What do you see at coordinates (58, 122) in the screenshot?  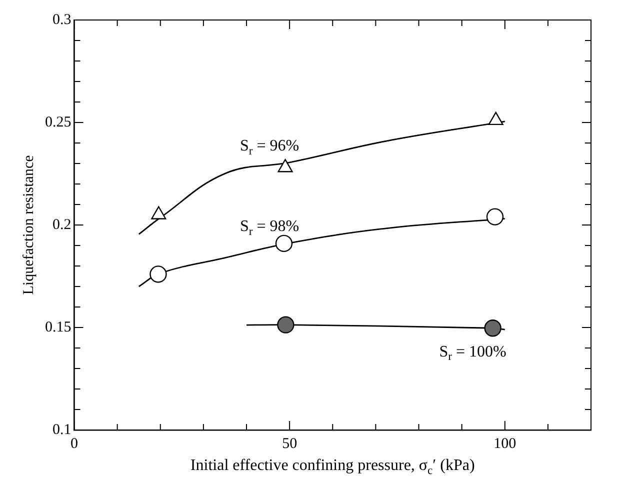 I see `y-tick-label: 0.25` at bounding box center [58, 122].